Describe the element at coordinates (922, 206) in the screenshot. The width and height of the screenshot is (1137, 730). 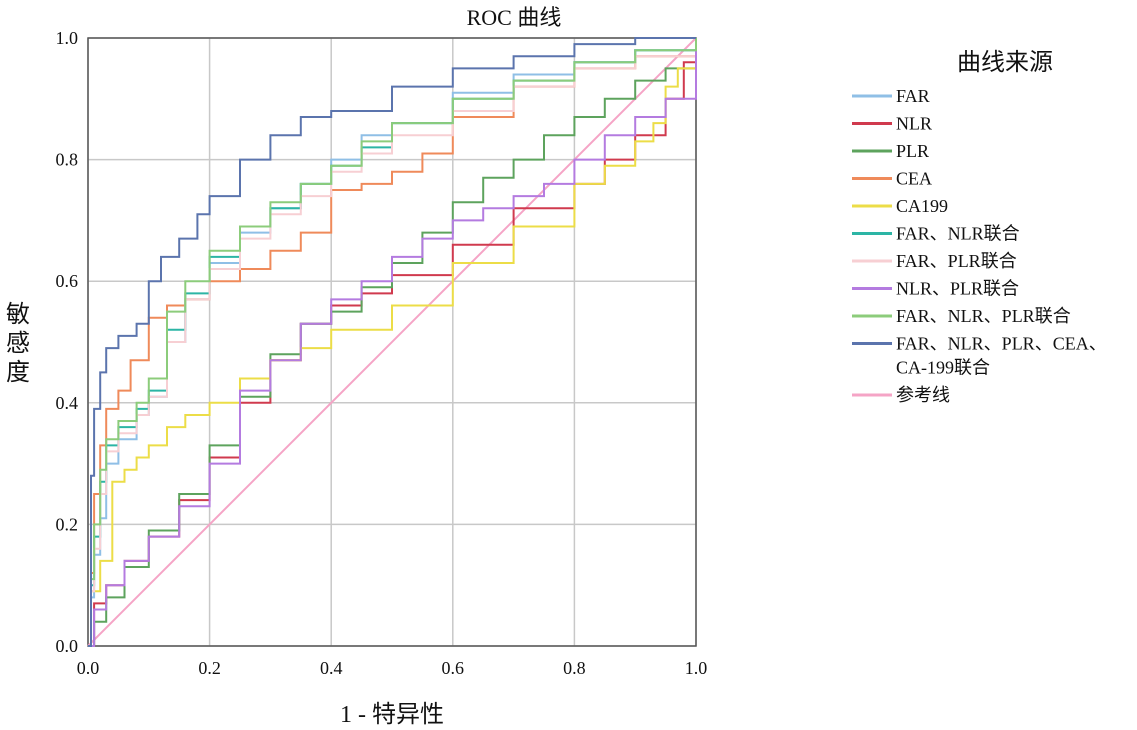
I see `legend-label: CA199` at that location.